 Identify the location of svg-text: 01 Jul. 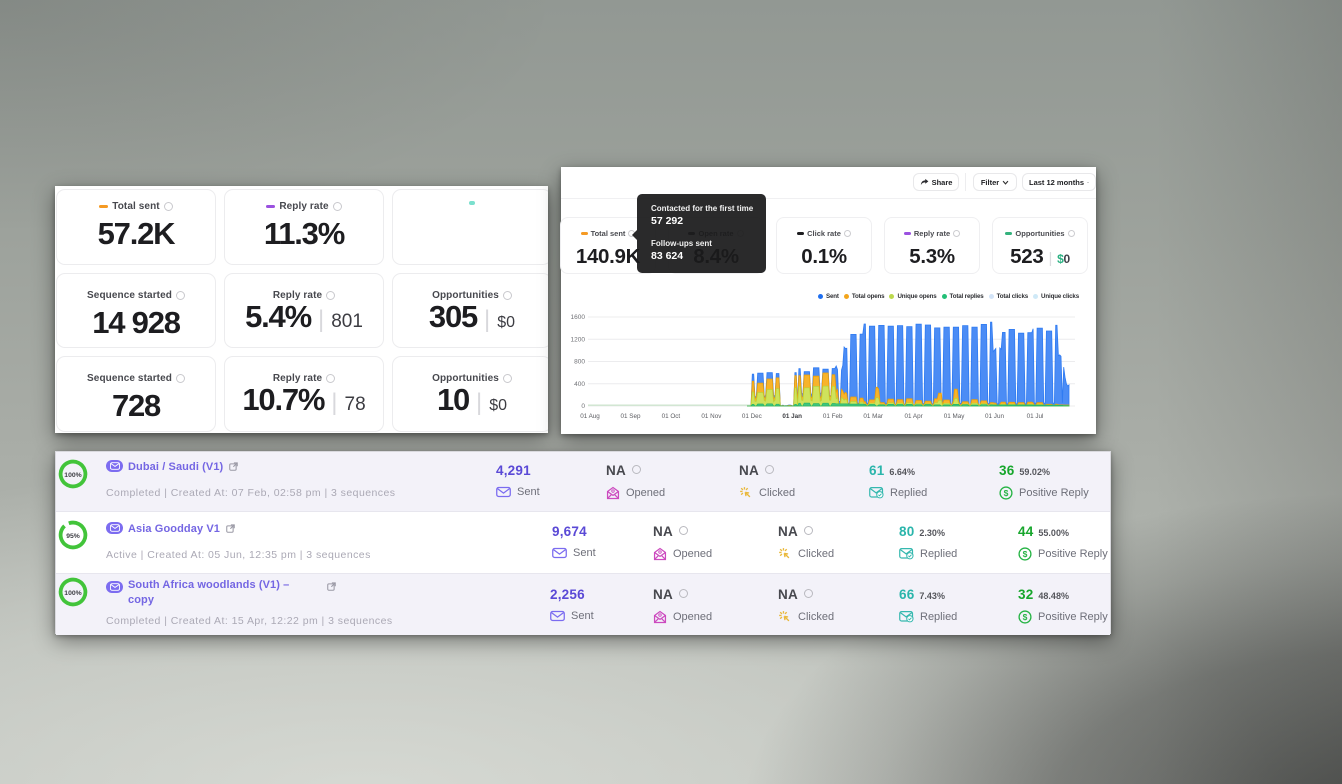
(1035, 416).